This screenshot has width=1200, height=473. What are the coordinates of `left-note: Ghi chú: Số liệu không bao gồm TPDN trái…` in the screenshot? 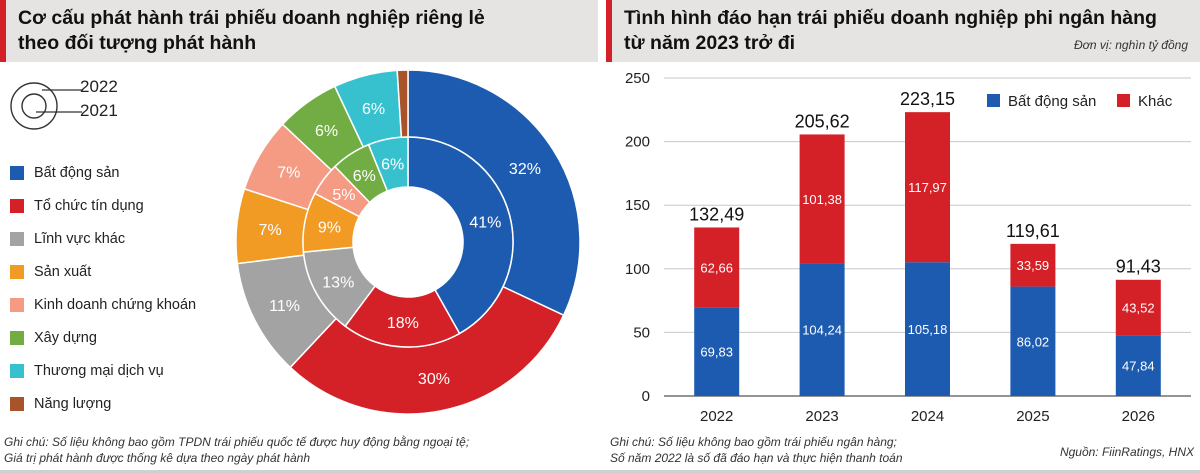 It's located at (236, 450).